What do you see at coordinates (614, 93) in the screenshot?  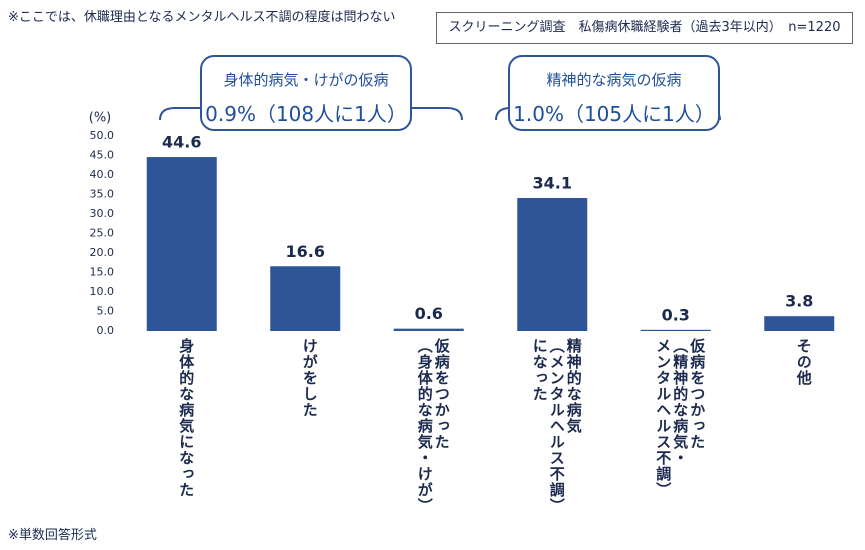 I see `callout: 精神的な病気の仮病 1.0%（105人に1人）` at bounding box center [614, 93].